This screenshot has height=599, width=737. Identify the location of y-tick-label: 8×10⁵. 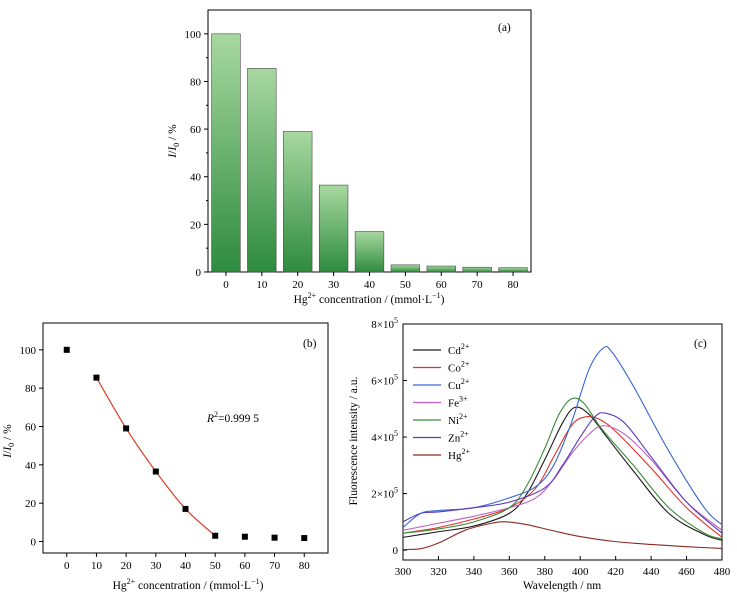
(384, 323).